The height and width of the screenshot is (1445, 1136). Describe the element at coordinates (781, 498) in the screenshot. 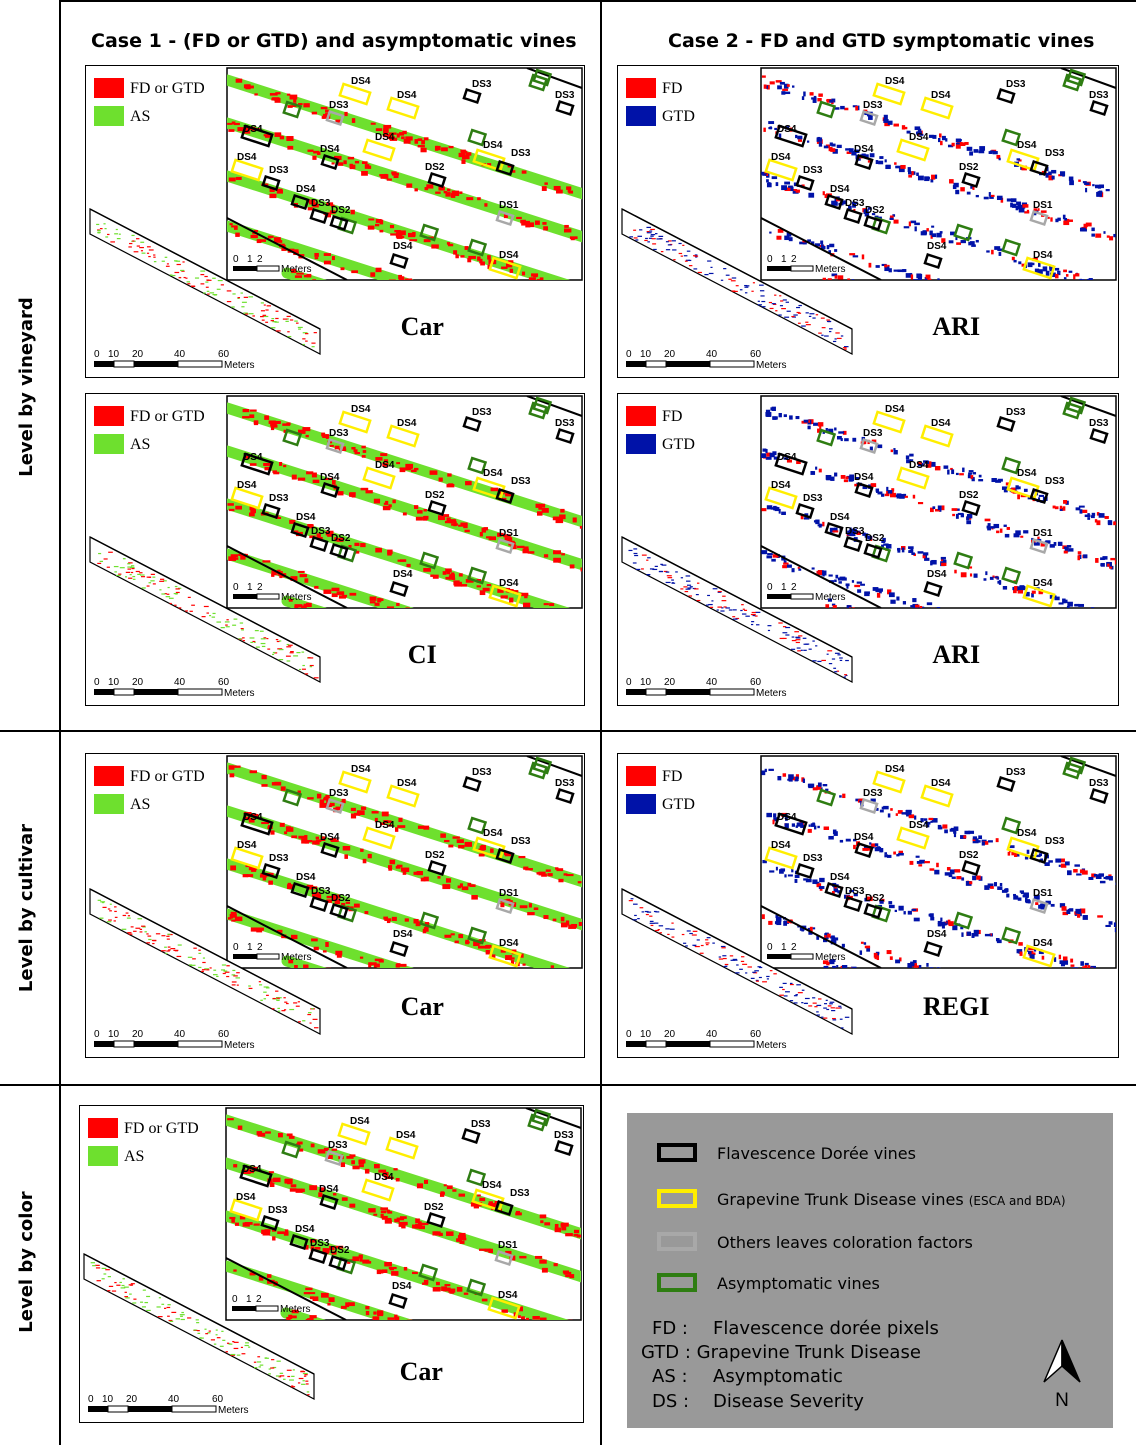

I see `gtd-box` at that location.